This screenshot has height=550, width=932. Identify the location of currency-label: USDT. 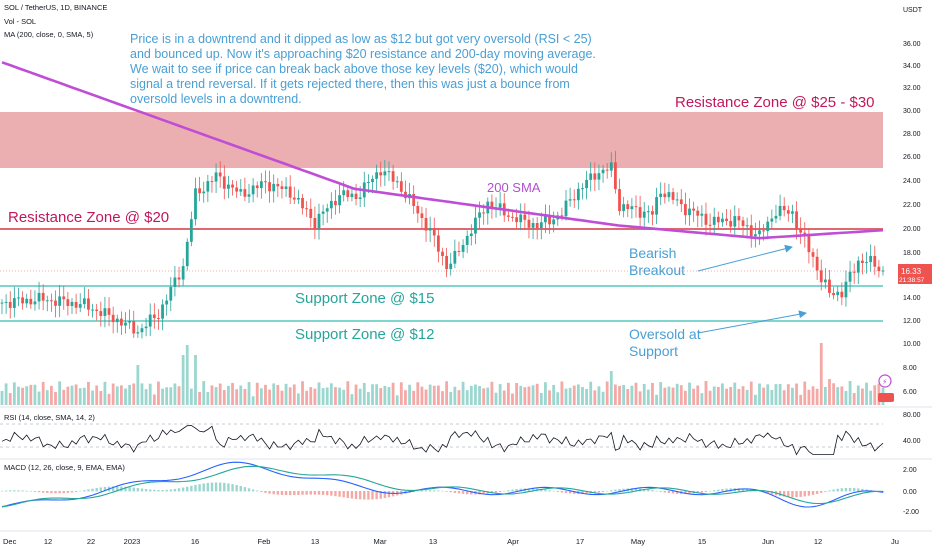
(913, 10).